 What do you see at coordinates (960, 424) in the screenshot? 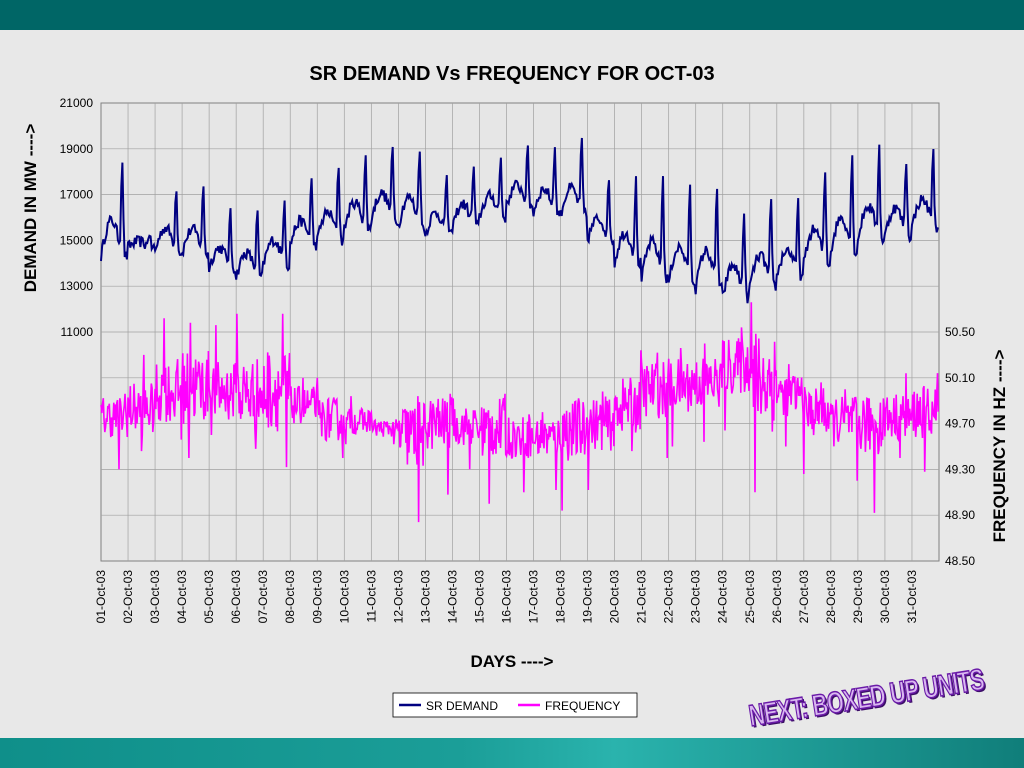
I see `y-tick-label-right: 49.70` at bounding box center [960, 424].